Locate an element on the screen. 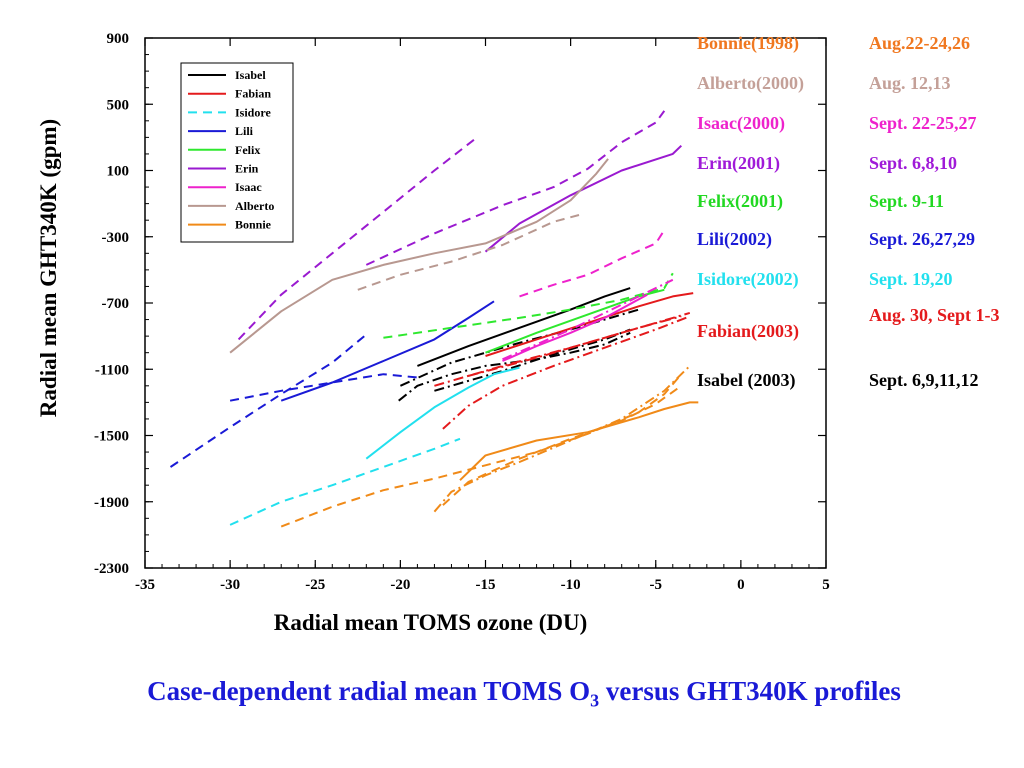 The width and height of the screenshot is (1024, 768). legend-label: Felix is located at coordinates (247, 150).